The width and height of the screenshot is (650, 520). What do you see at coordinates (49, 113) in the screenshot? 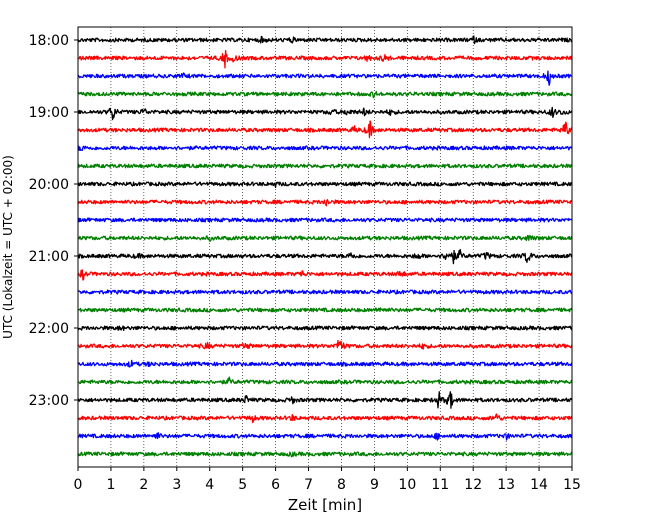
I see `y-tick-label-1900: 19:00` at bounding box center [49, 113].